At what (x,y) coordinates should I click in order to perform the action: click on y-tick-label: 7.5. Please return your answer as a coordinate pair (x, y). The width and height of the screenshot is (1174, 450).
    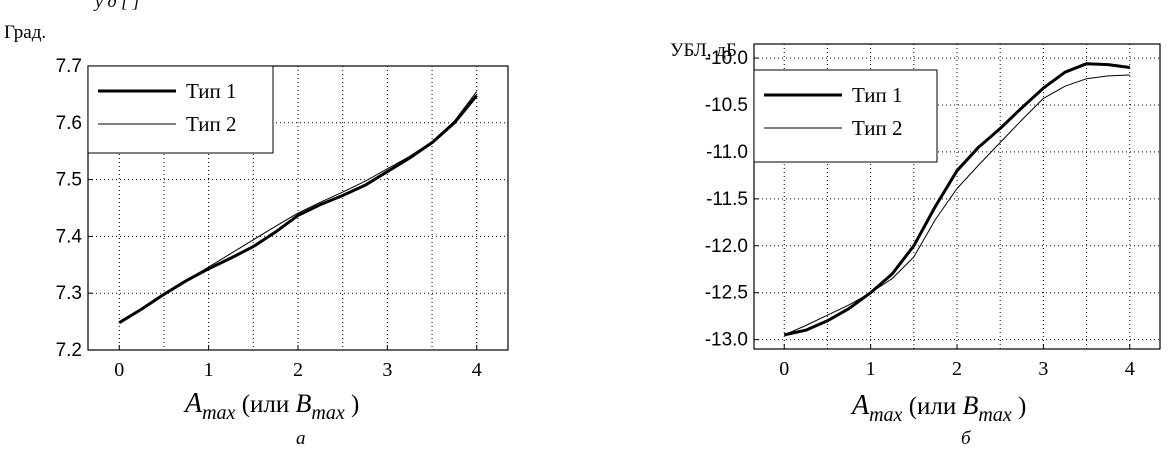
    Looking at the image, I should click on (69, 180).